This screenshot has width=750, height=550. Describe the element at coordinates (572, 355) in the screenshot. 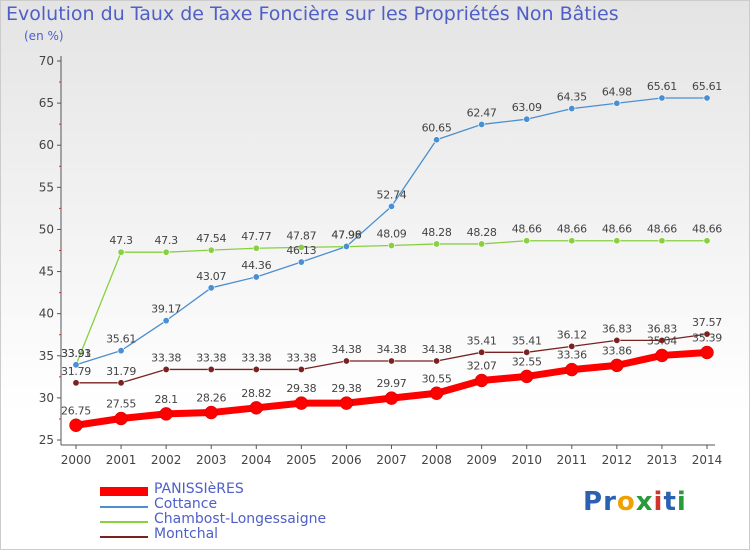

I see `data-label: 33.36` at that location.